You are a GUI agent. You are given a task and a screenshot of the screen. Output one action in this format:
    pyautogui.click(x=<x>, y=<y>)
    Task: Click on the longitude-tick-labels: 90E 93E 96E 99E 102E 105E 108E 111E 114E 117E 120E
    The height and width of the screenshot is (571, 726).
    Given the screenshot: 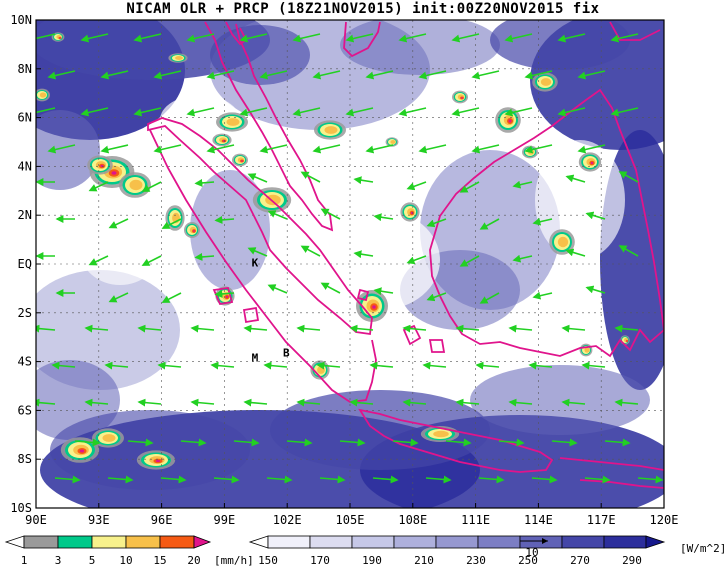 What is the action you would take?
    pyautogui.click(x=351, y=515)
    